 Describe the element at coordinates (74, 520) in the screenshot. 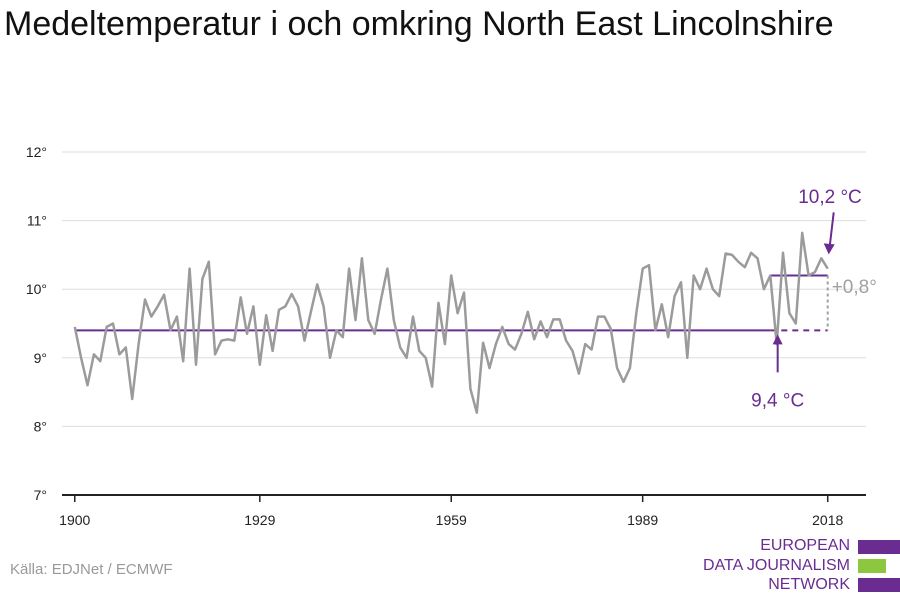

I see `x-tick-label: 1900` at that location.